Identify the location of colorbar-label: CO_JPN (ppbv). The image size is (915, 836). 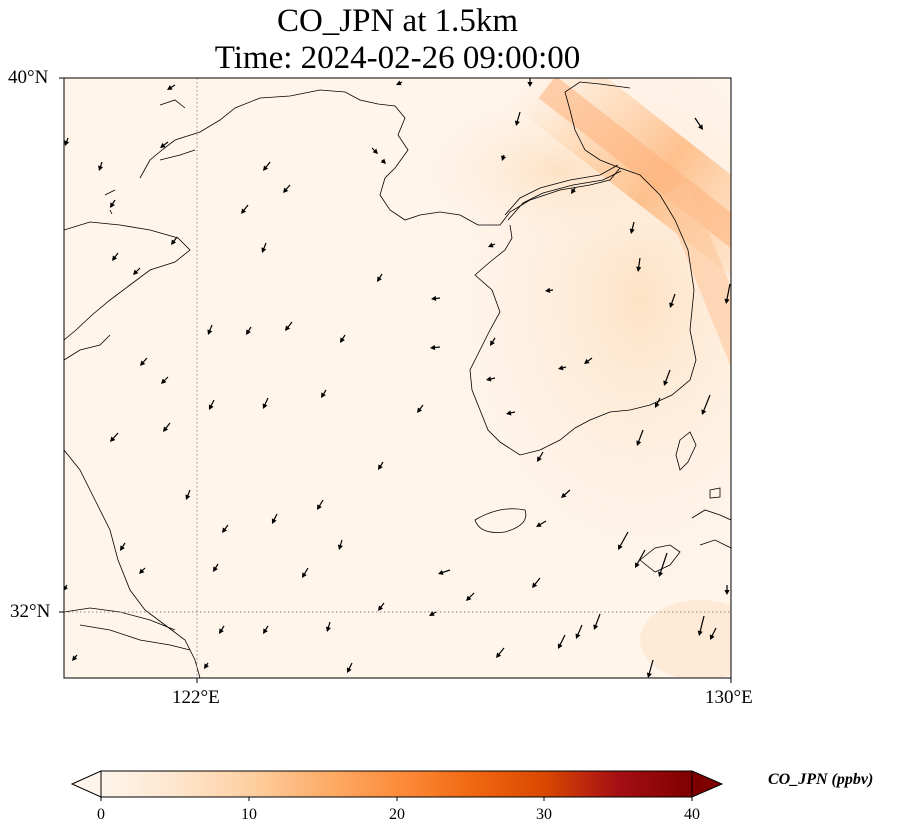
(821, 779).